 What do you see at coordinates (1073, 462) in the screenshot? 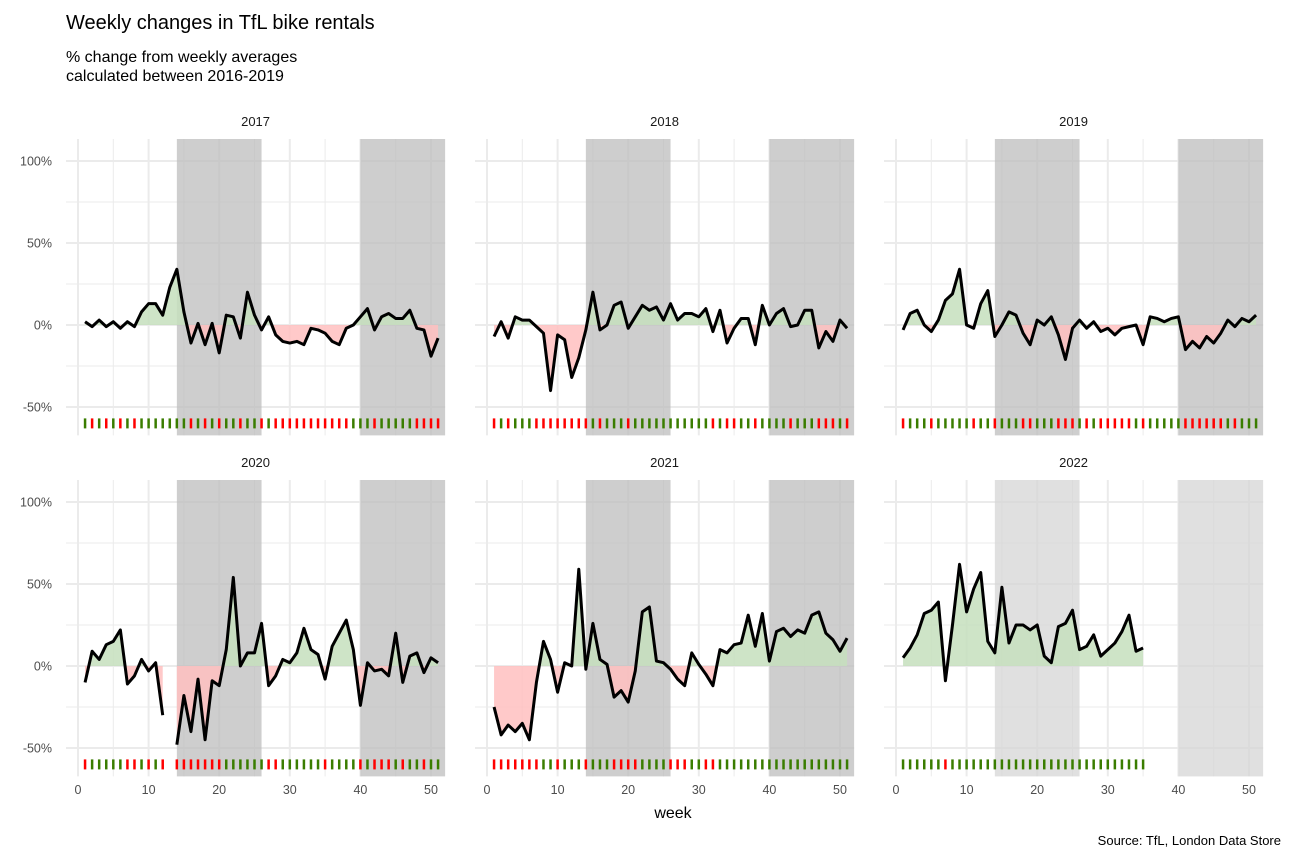
I see `facet-label: 2022` at bounding box center [1073, 462].